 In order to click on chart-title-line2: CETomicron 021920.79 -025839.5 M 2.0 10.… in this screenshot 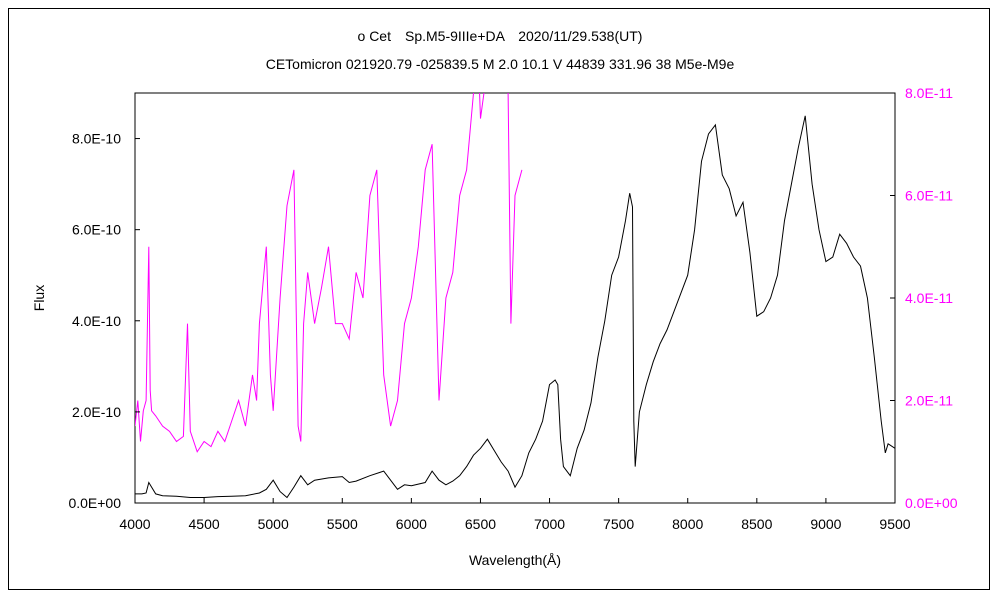, I will do `click(500, 64)`.